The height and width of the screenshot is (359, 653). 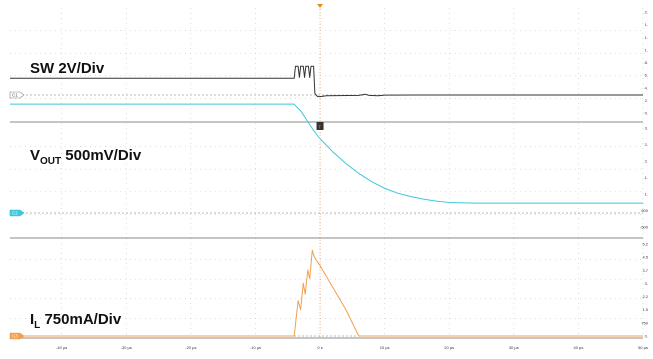 What do you see at coordinates (514, 347) in the screenshot?
I see `x-tick-label: 30 µs` at bounding box center [514, 347].